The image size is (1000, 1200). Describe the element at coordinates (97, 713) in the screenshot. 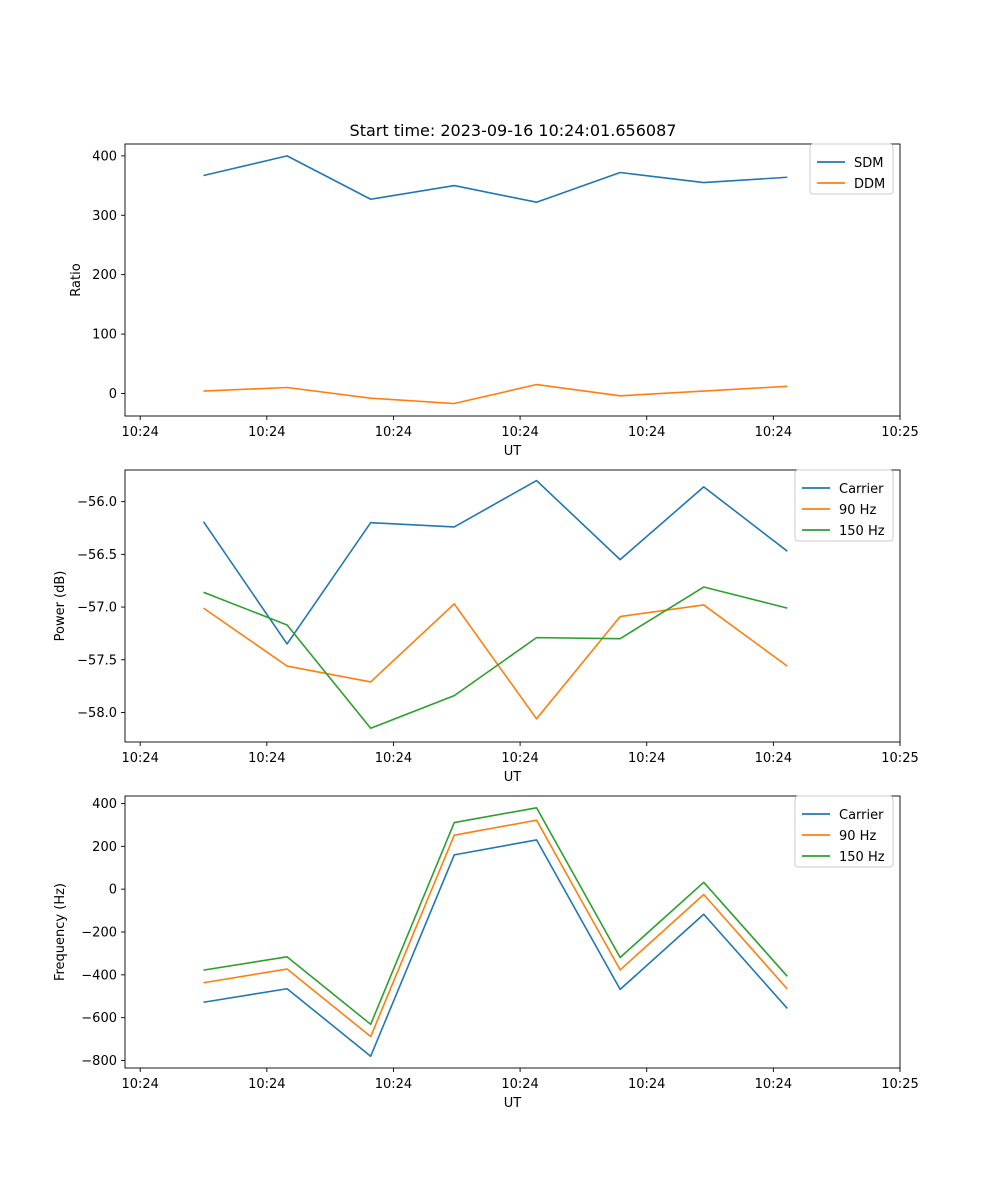

I see `y-tick-label: −58.0` at that location.